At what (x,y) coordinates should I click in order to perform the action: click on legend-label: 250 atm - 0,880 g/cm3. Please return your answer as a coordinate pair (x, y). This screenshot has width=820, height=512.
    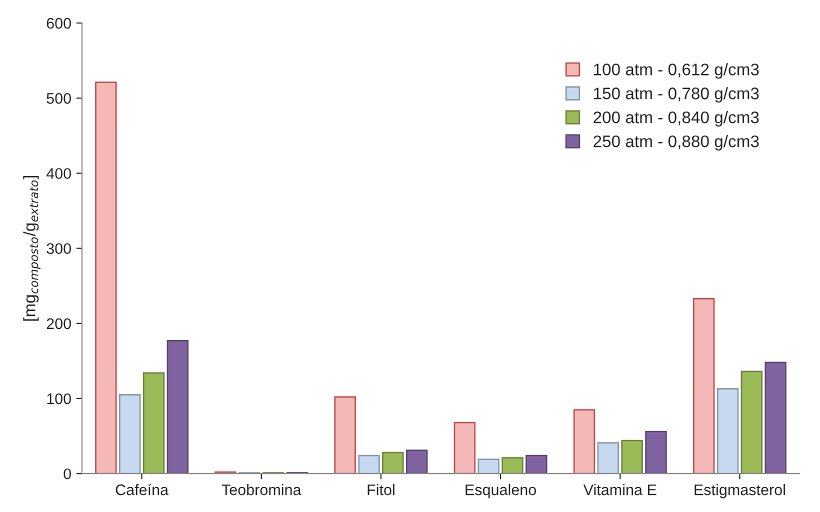
    Looking at the image, I should click on (676, 143).